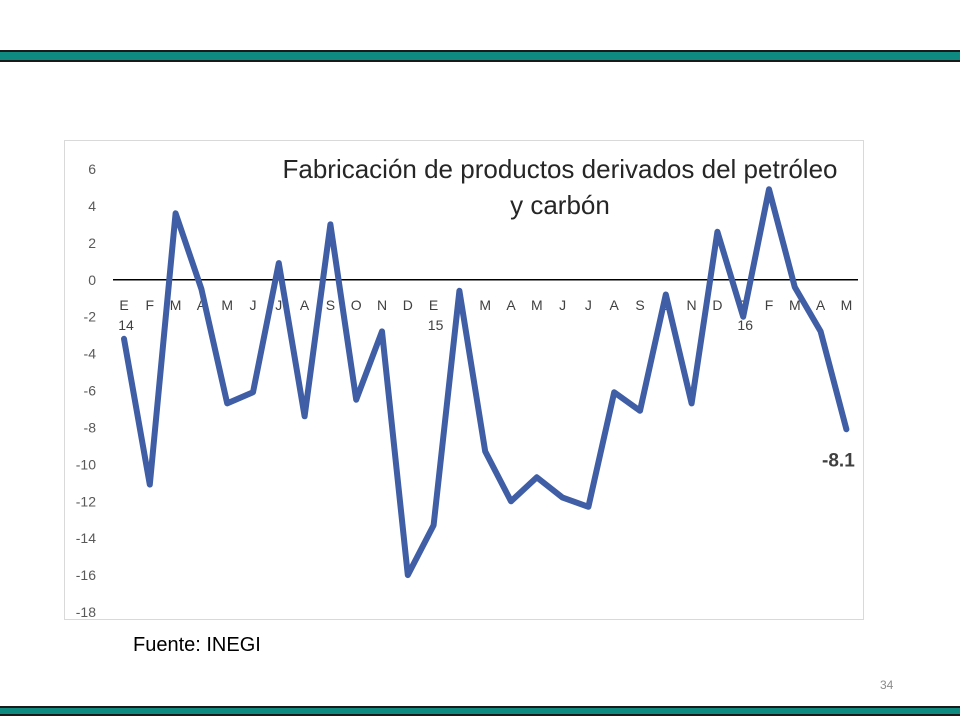 Image resolution: width=960 pixels, height=720 pixels. I want to click on page-number: 34, so click(887, 685).